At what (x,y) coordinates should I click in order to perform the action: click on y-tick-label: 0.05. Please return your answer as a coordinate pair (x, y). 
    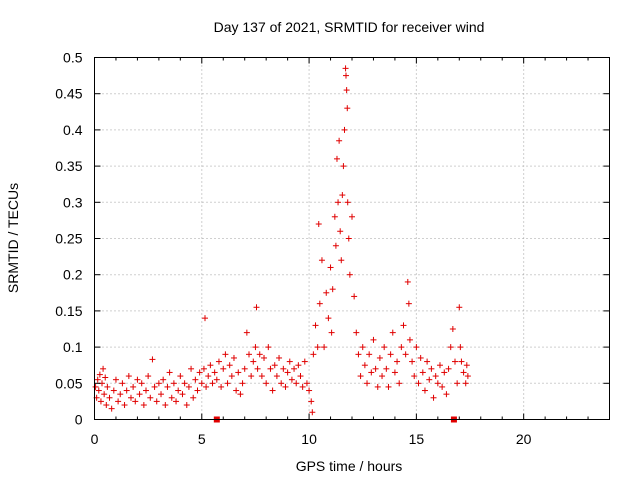
    Looking at the image, I should click on (68, 383).